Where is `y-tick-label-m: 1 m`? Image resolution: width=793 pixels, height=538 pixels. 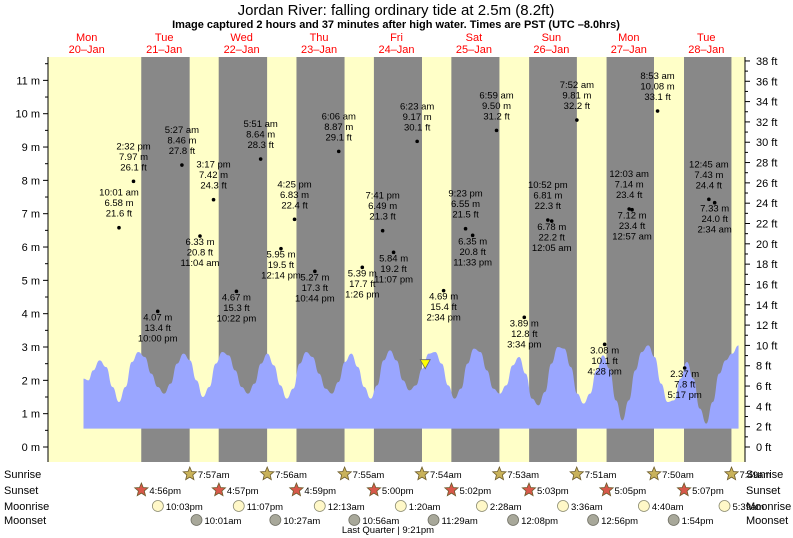 y-tick-label-m: 1 m is located at coordinates (31, 415).